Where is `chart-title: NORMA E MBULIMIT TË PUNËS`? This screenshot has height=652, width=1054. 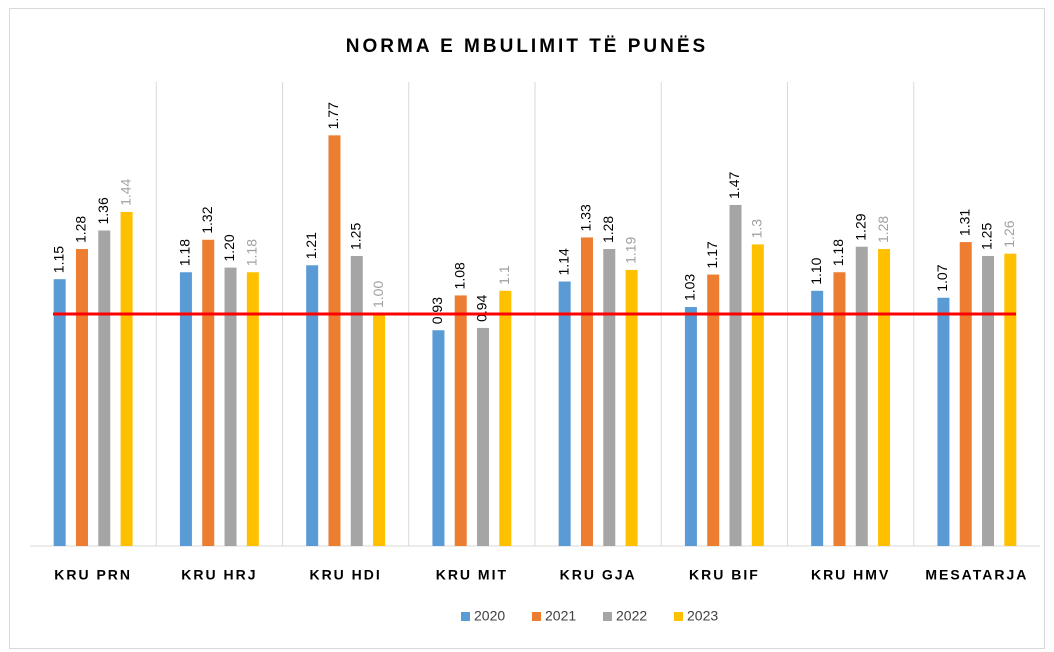
chart-title: NORMA E MBULIMIT TË PUNËS is located at coordinates (527, 46).